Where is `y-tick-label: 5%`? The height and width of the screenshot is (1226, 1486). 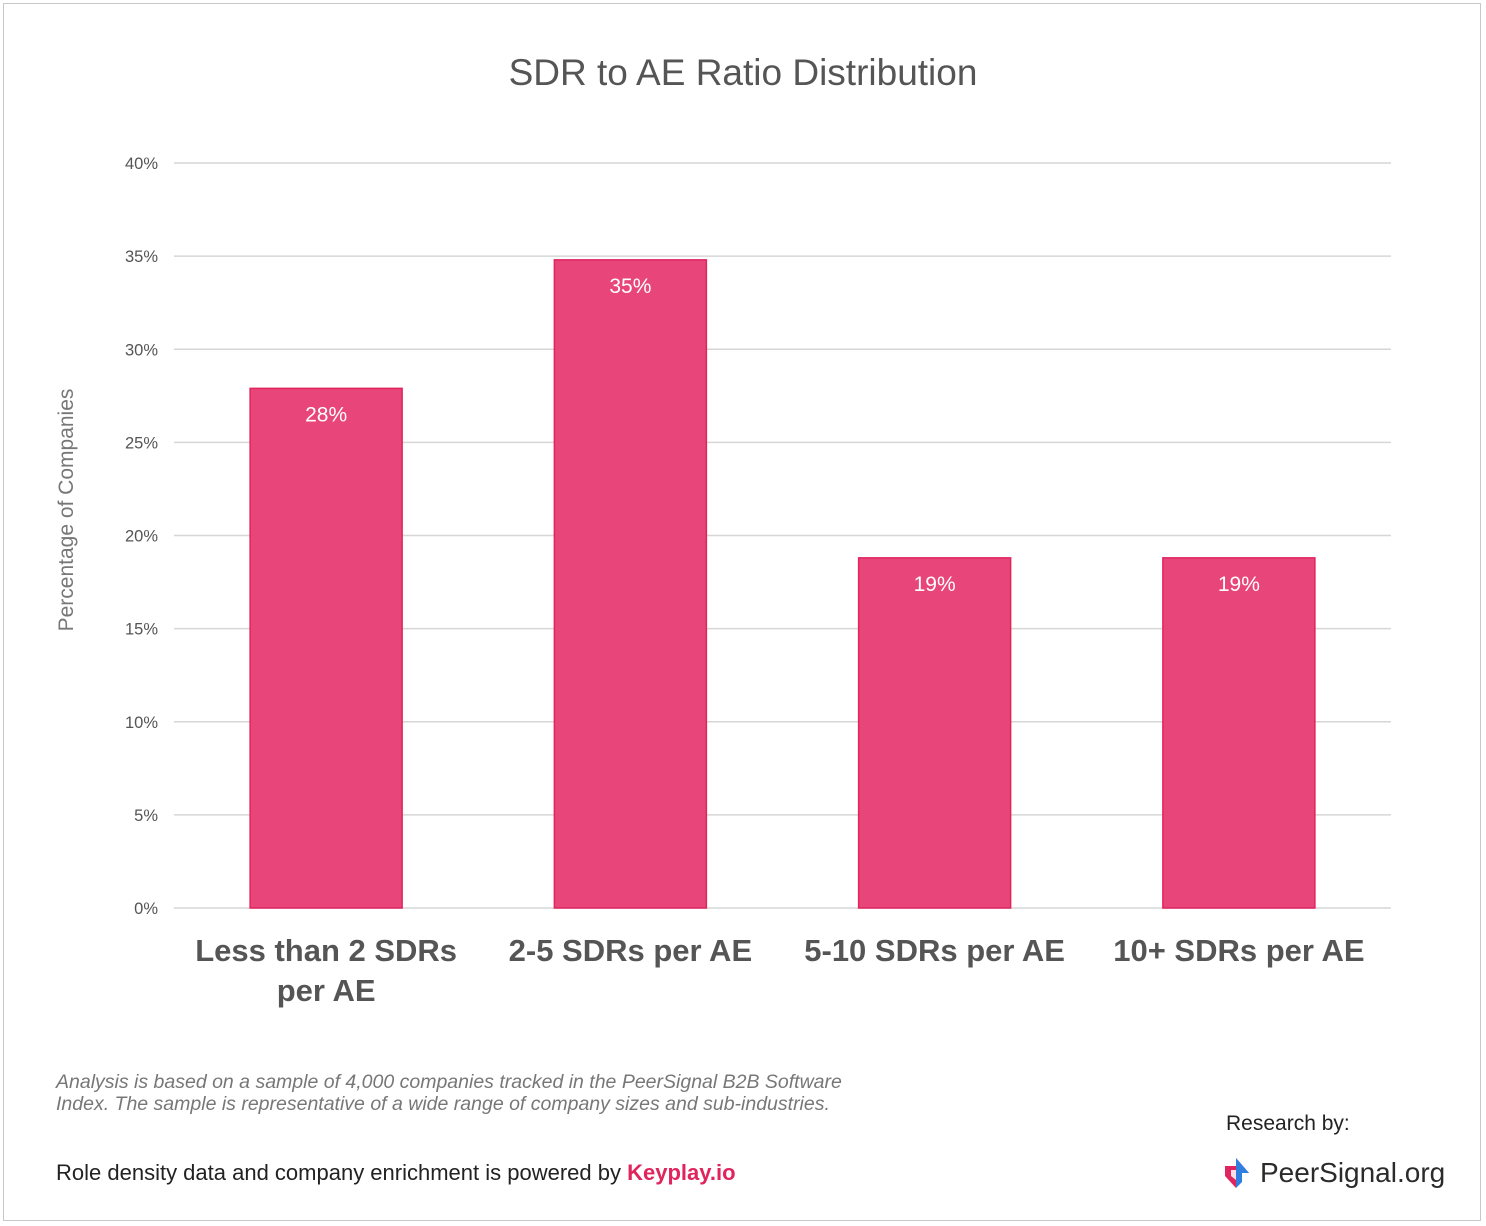
y-tick-label: 5% is located at coordinates (146, 816).